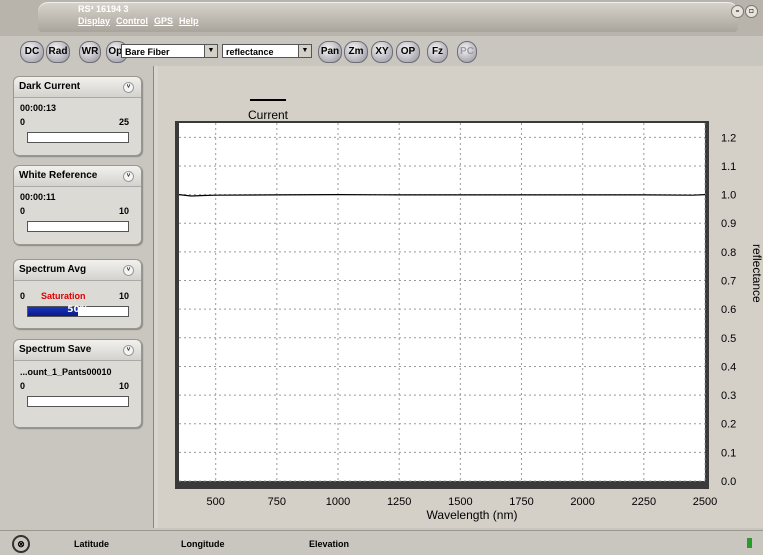 The width and height of the screenshot is (763, 555). I want to click on spectrum-avg-range: 0 Saturation 10, so click(74, 296).